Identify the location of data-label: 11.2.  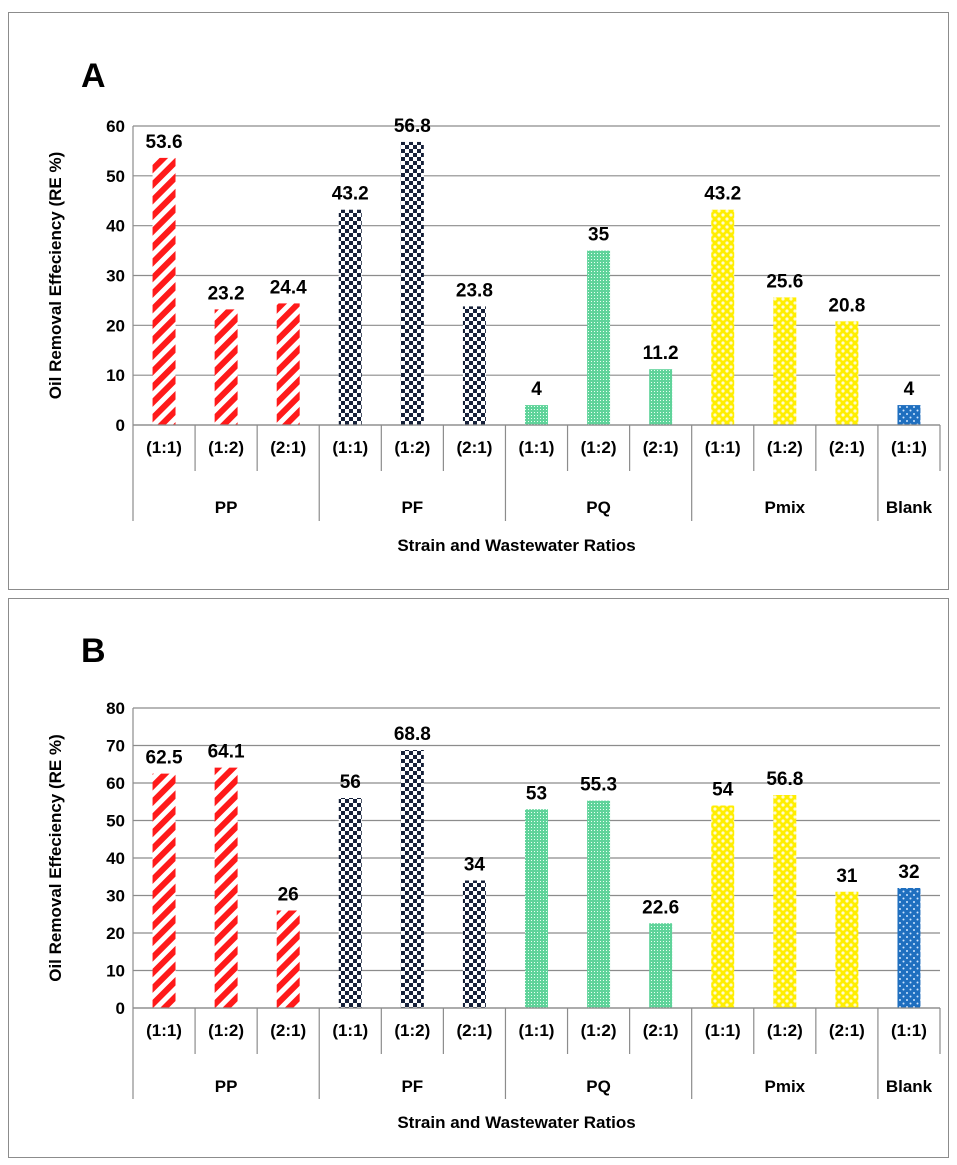
(661, 353).